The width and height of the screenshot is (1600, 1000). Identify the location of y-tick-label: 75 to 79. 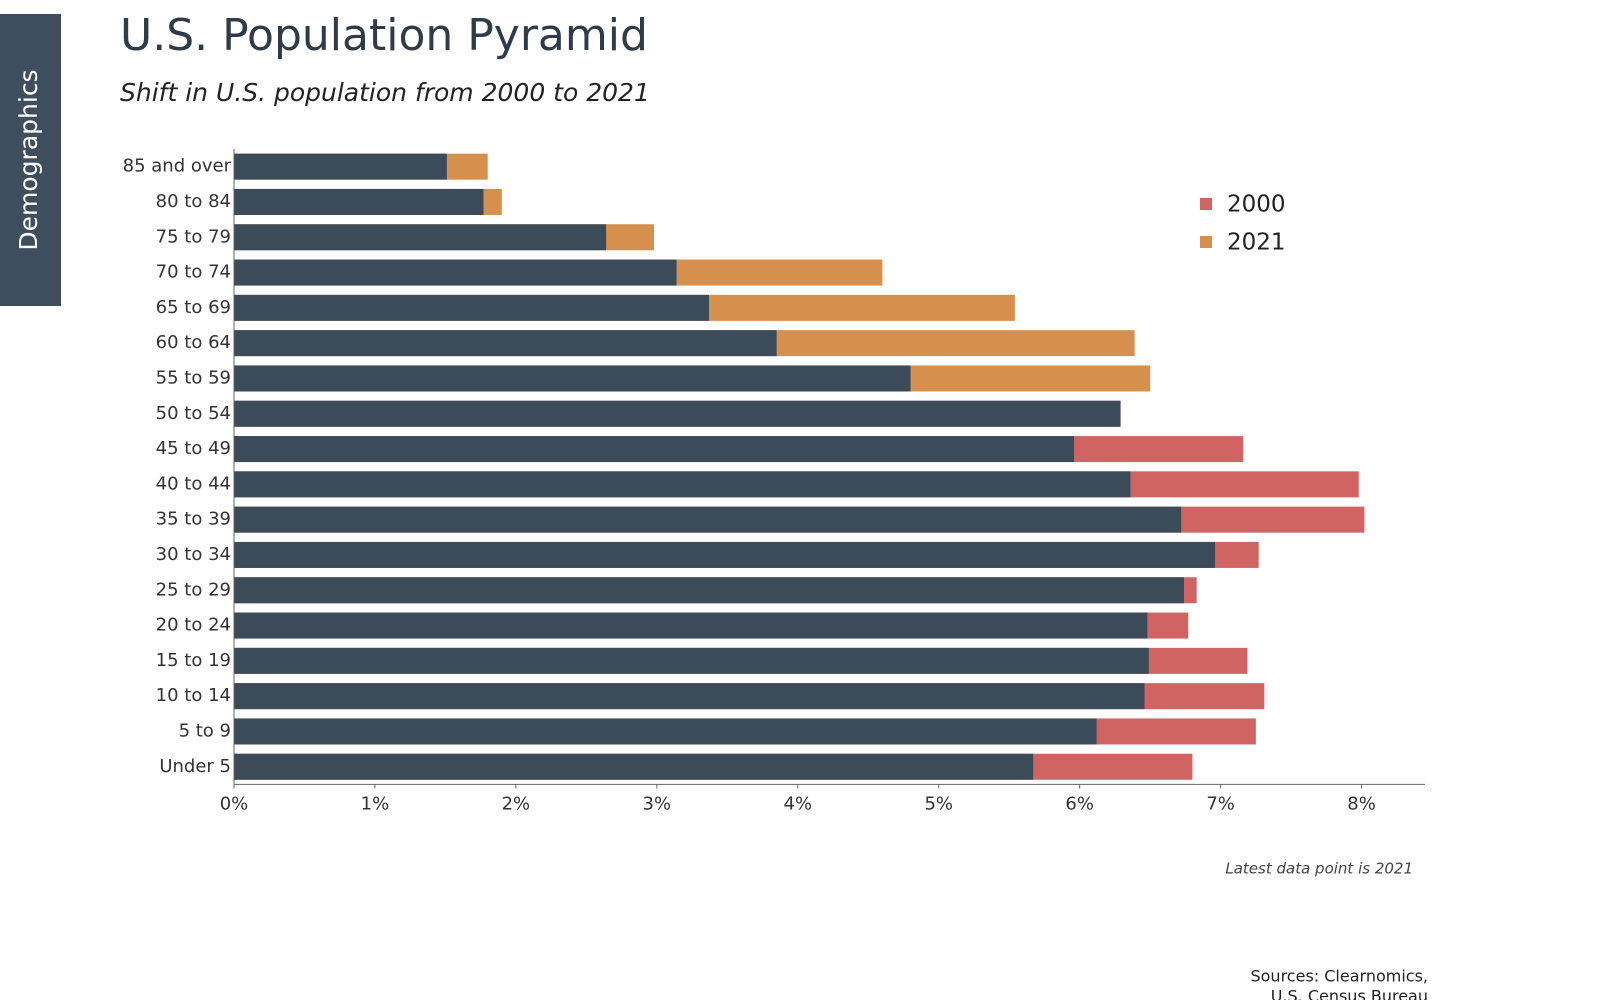
(193, 236).